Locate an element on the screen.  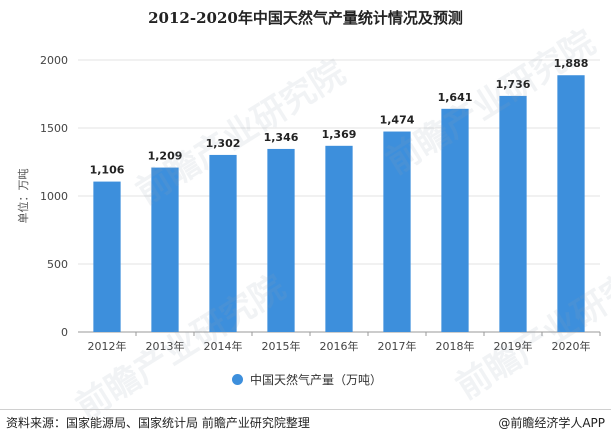
data-label: 1,209 is located at coordinates (165, 156).